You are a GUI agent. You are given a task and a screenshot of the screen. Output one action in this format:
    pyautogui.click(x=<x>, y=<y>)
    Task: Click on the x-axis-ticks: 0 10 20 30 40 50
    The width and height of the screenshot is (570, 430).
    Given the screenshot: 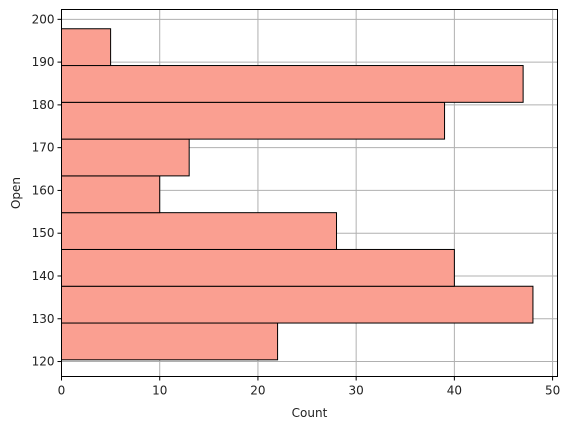 What is the action you would take?
    pyautogui.click(x=309, y=387)
    